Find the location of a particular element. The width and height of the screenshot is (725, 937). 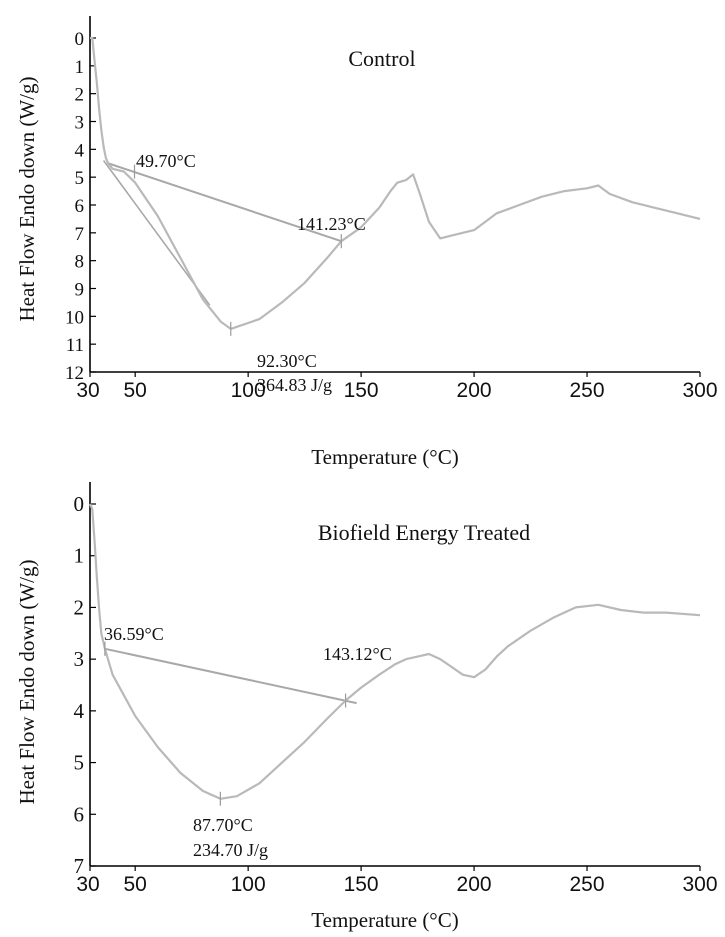

y-tick-label: 11 is located at coordinates (75, 345).